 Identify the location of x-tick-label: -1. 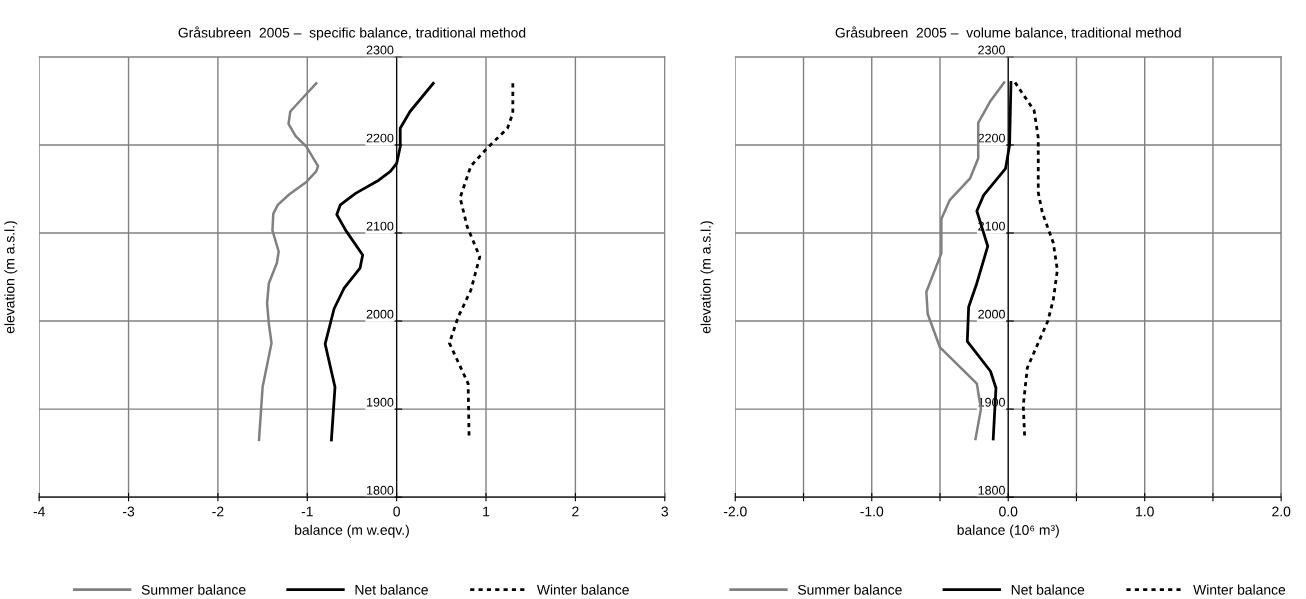
(307, 511).